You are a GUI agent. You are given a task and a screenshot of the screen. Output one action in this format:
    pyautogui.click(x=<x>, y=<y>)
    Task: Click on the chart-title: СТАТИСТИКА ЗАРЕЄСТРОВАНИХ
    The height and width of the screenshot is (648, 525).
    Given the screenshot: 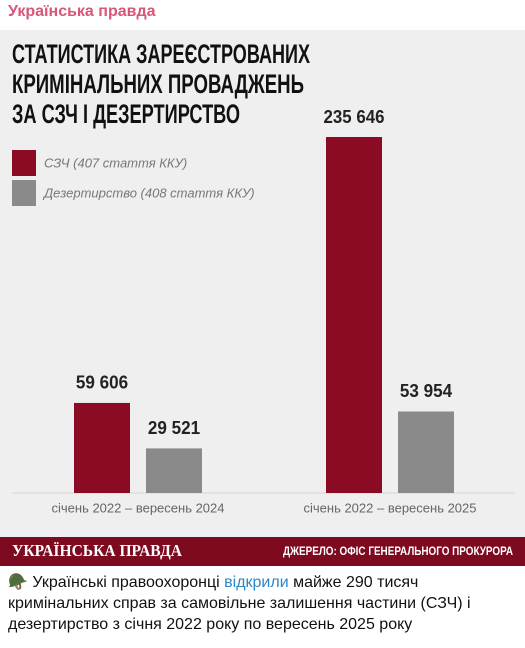 What is the action you would take?
    pyautogui.click(x=161, y=54)
    